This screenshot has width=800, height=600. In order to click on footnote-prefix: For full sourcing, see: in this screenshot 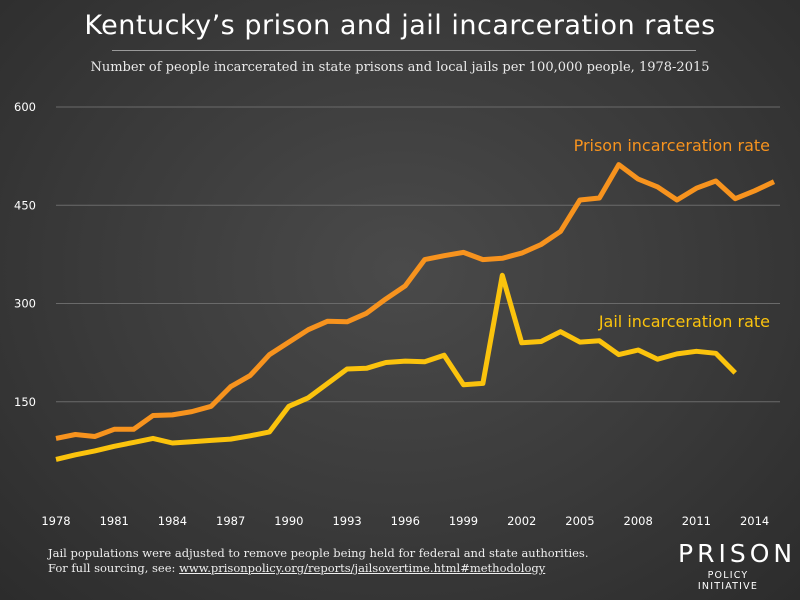, I will do `click(114, 568)`.